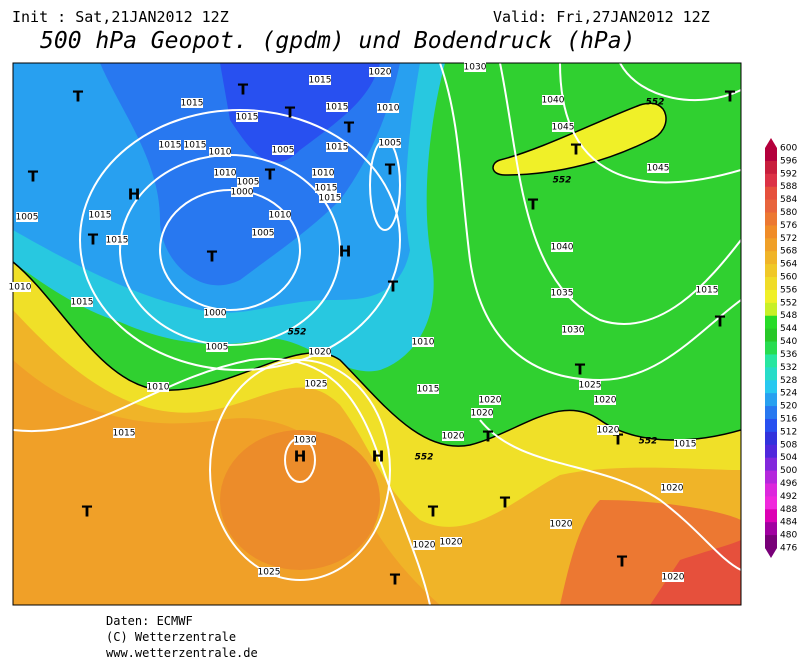  Describe the element at coordinates (788, 536) in the screenshot. I see `colorbar-label: 480` at that location.